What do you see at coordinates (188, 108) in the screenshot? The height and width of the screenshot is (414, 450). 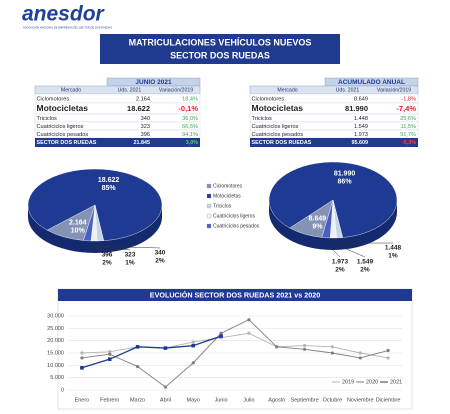 I see `row-variation: -0,1%` at bounding box center [188, 108].